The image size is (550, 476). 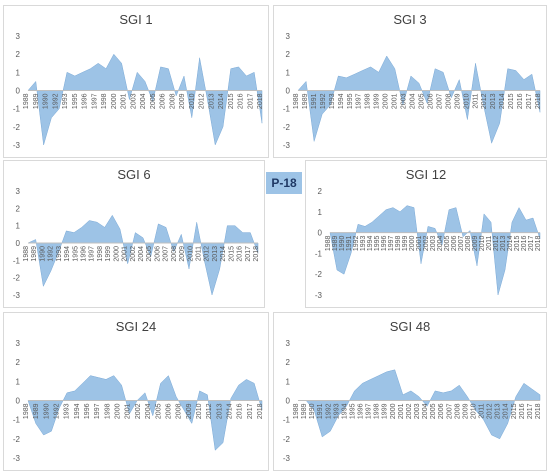 I want to click on x-tick-label: 2007, so click(x=166, y=254).